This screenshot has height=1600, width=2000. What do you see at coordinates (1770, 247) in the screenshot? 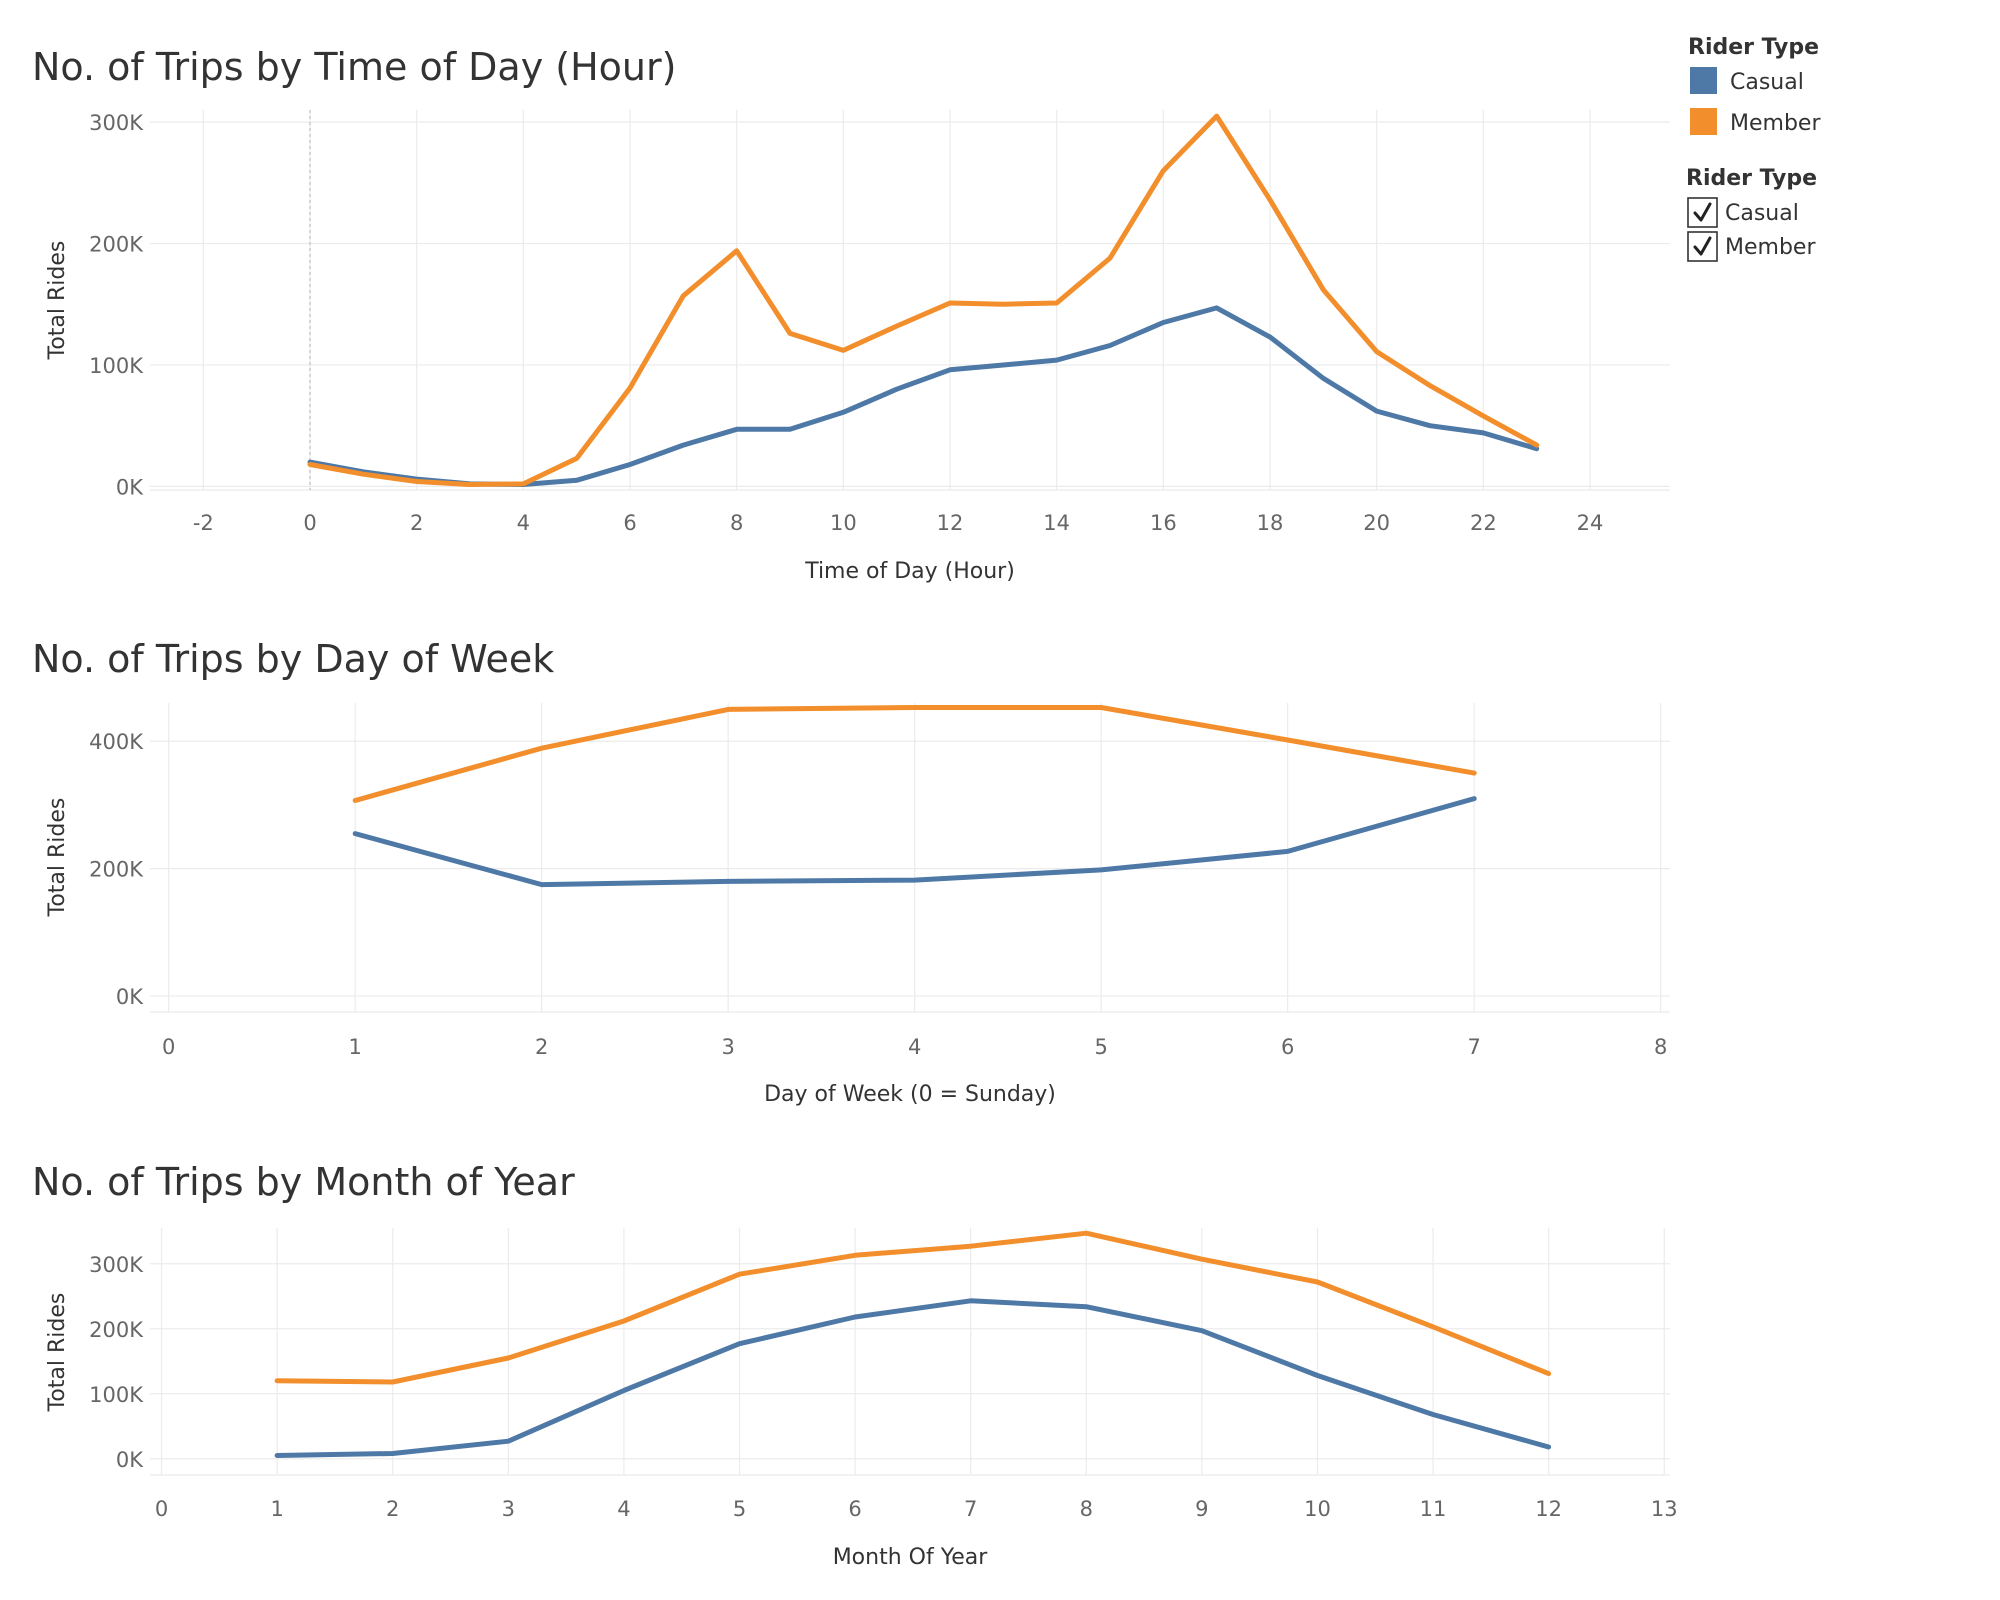
I see `filter-label-member: Member` at bounding box center [1770, 247].